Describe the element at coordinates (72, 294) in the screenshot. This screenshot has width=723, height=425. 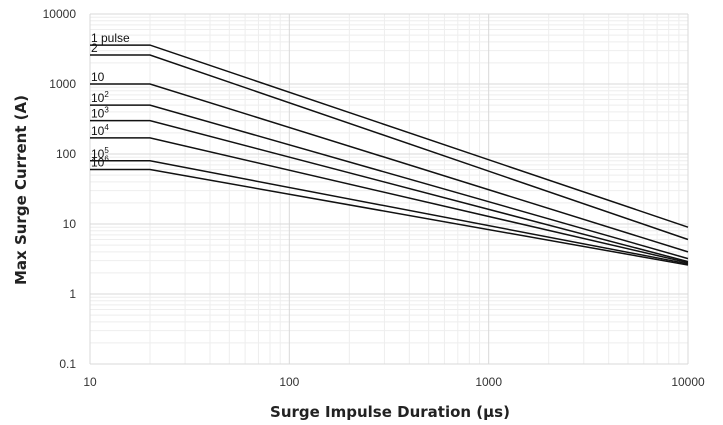
I see `y-tick-label: 1` at that location.